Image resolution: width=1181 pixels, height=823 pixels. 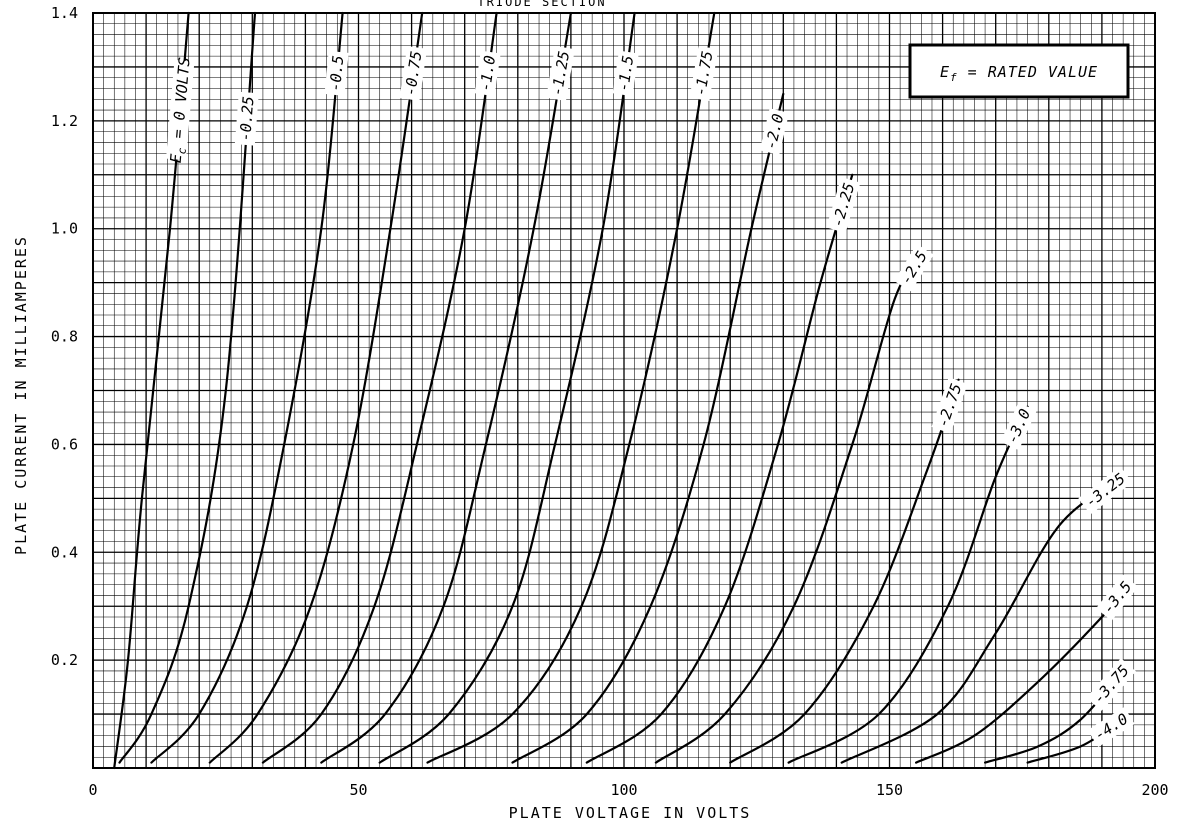 I want to click on curve-label-3-25: -3.25, so click(x=1105, y=490).